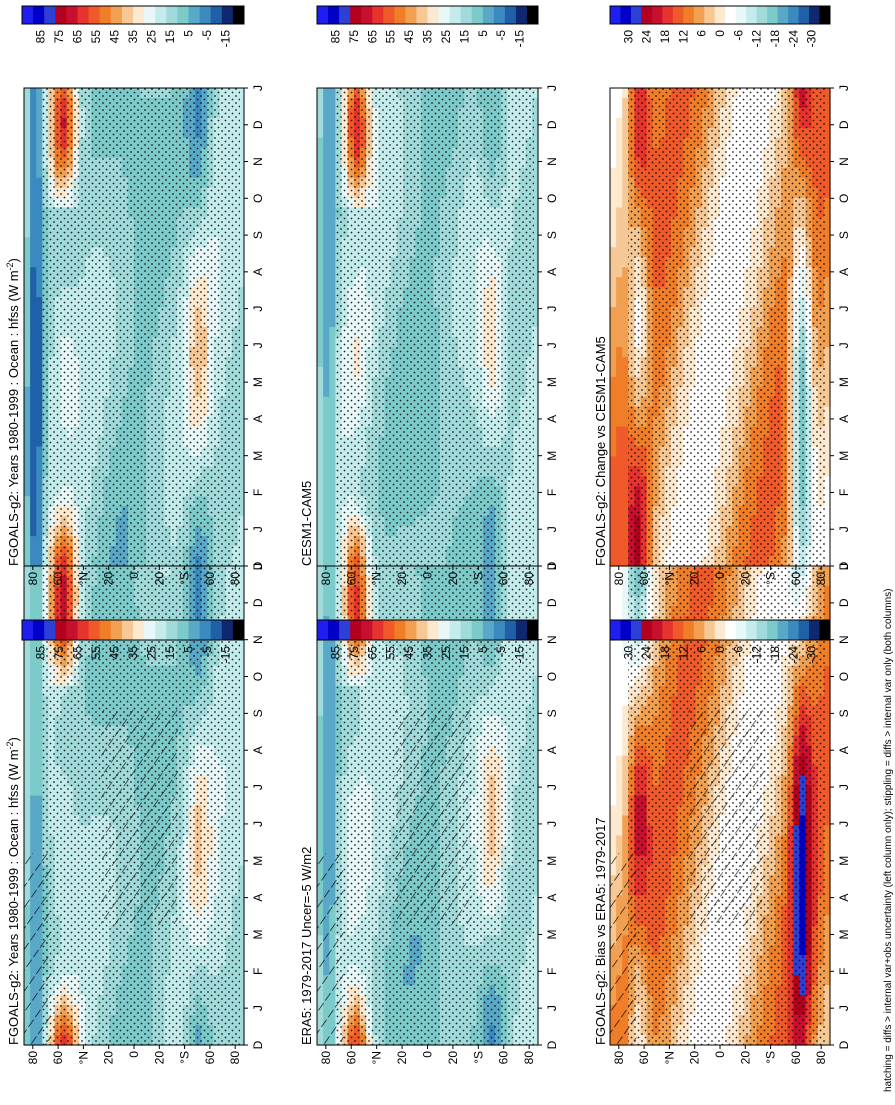  What do you see at coordinates (258, 934) in the screenshot?
I see `time-tick-label: M` at bounding box center [258, 934].